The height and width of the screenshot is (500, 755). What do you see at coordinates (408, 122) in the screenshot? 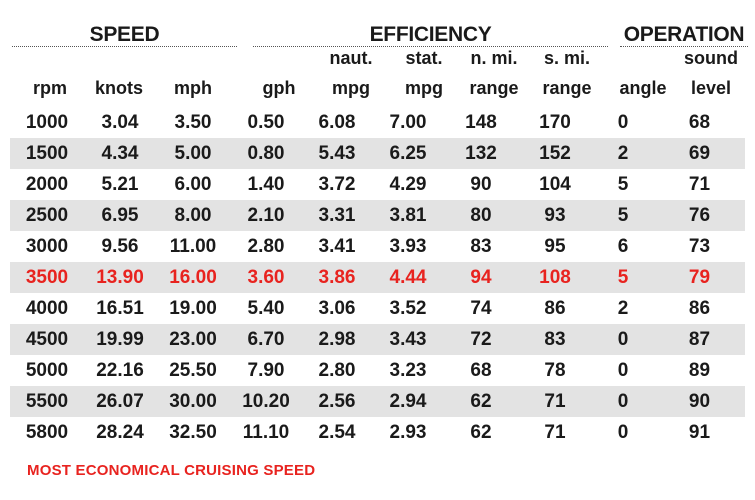
I see `cell-stat-mpg: 7.00` at bounding box center [408, 122].